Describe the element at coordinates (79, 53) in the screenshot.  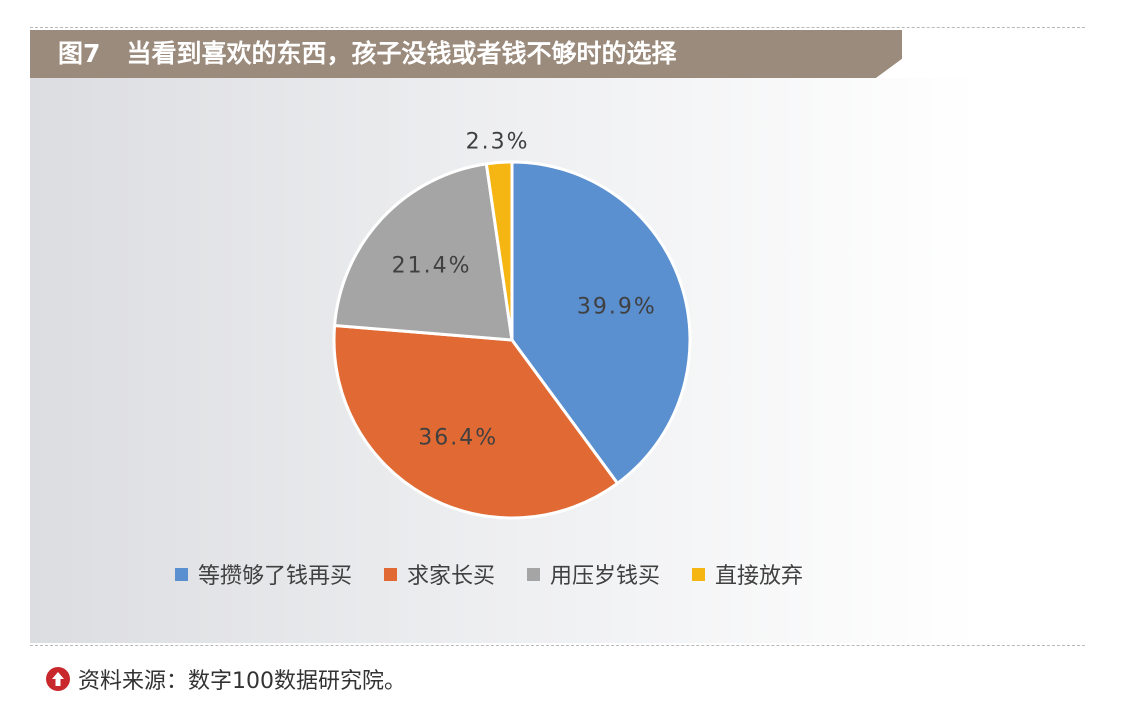
I see `figure-number: 图7` at that location.